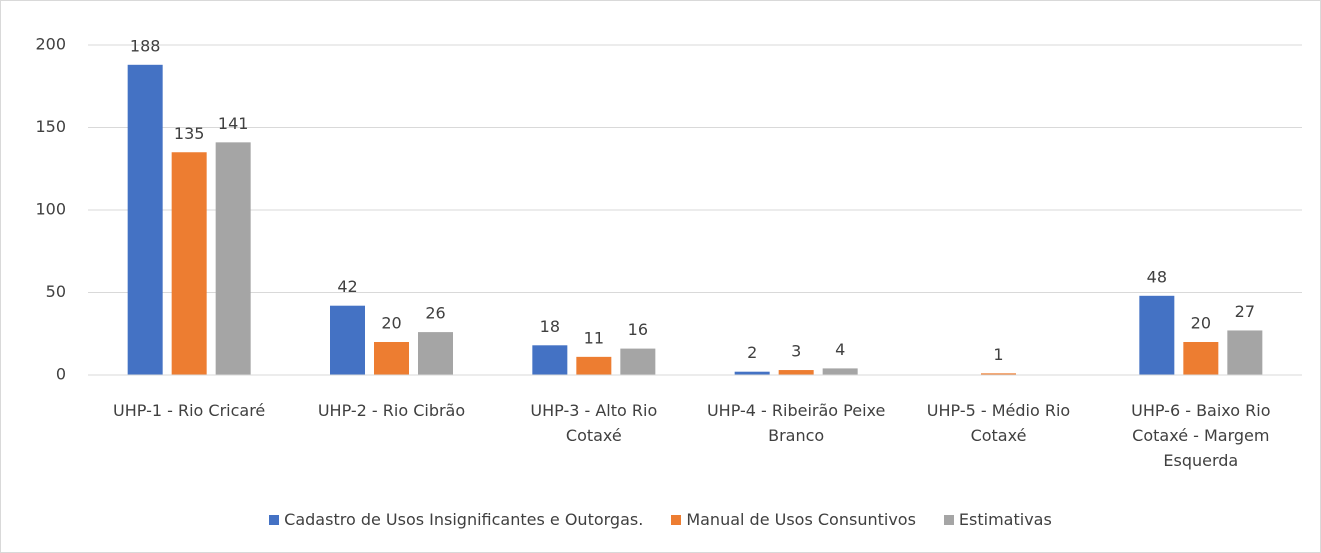 The height and width of the screenshot is (553, 1321). What do you see at coordinates (550, 326) in the screenshot?
I see `data-label: 18` at bounding box center [550, 326].